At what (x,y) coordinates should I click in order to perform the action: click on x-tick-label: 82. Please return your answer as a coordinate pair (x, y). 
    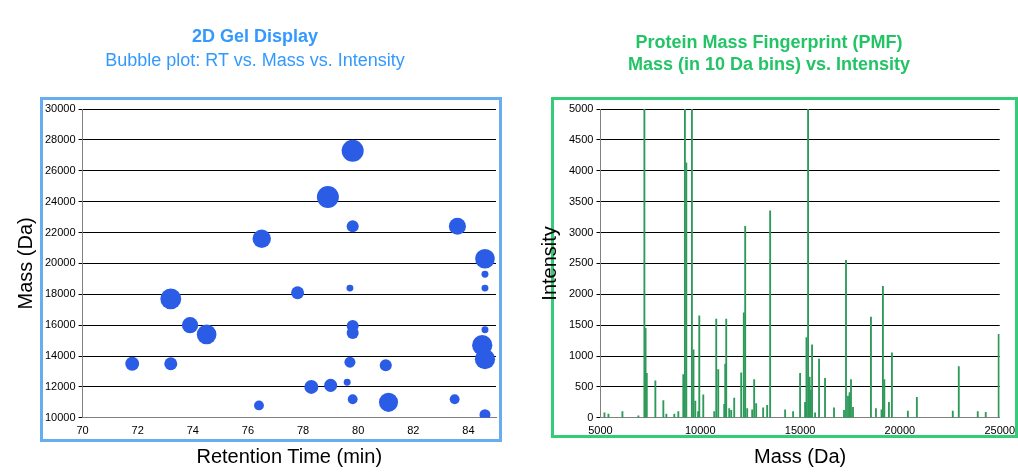
    Looking at the image, I should click on (413, 430).